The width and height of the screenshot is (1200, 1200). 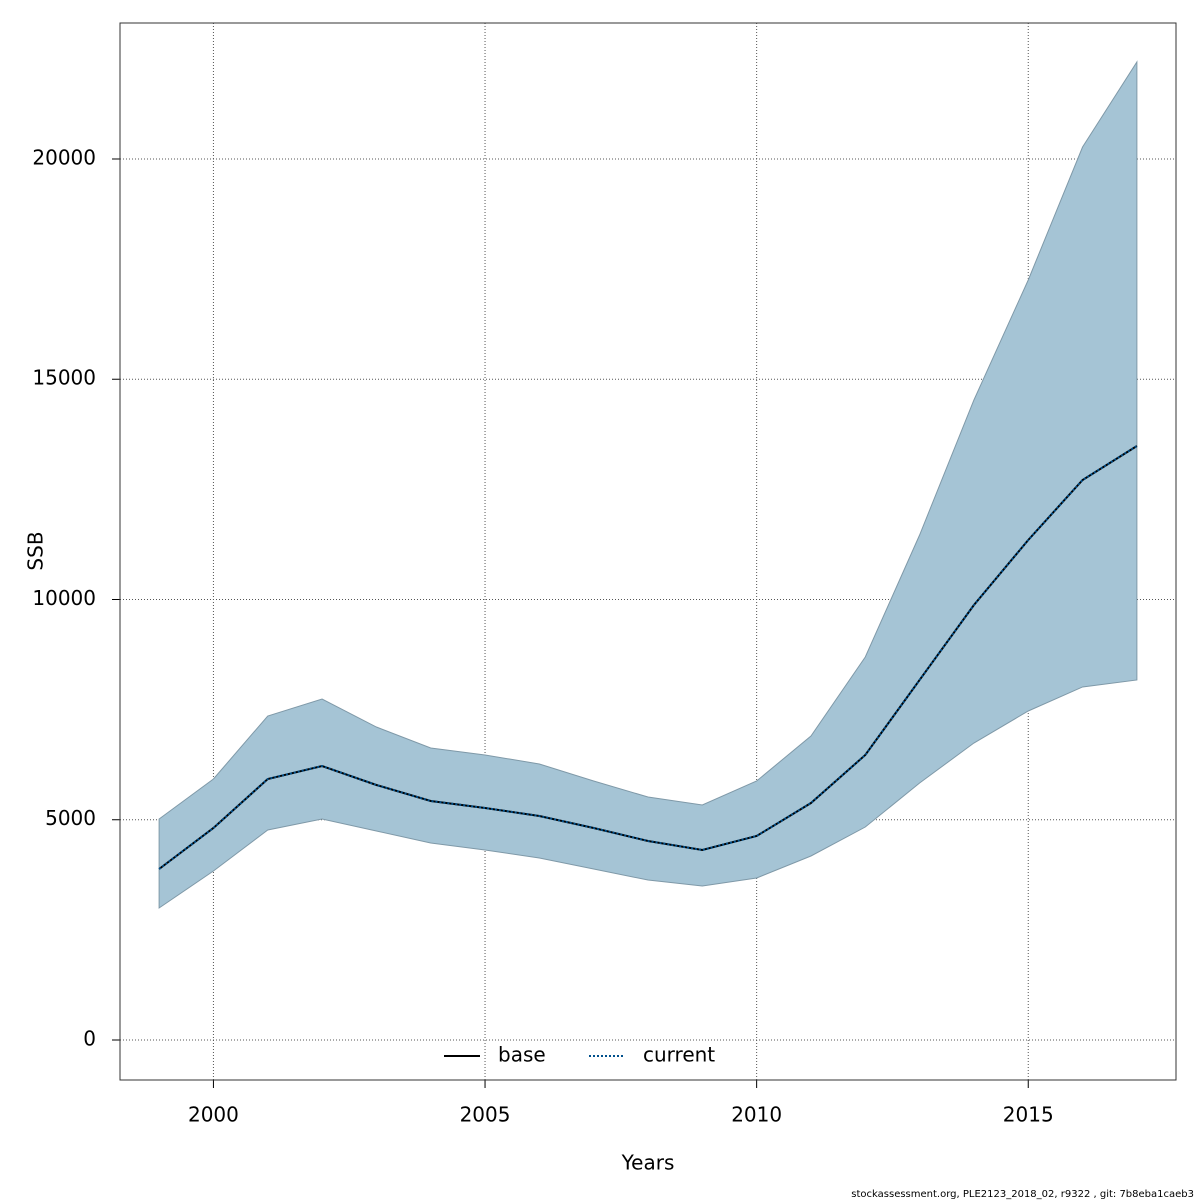 I want to click on x-tick-label: 2000, so click(x=213, y=1115).